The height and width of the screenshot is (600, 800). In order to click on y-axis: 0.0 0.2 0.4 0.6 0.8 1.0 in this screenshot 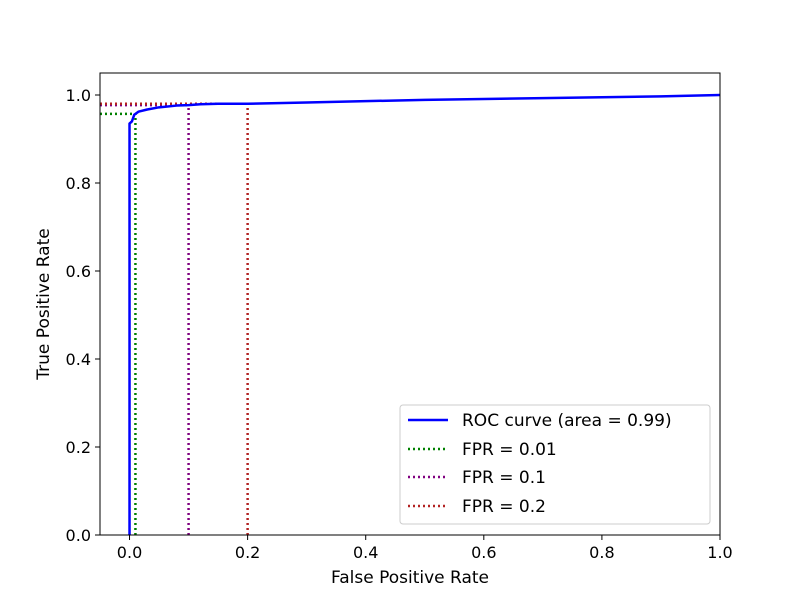, I will do `click(83, 315)`.